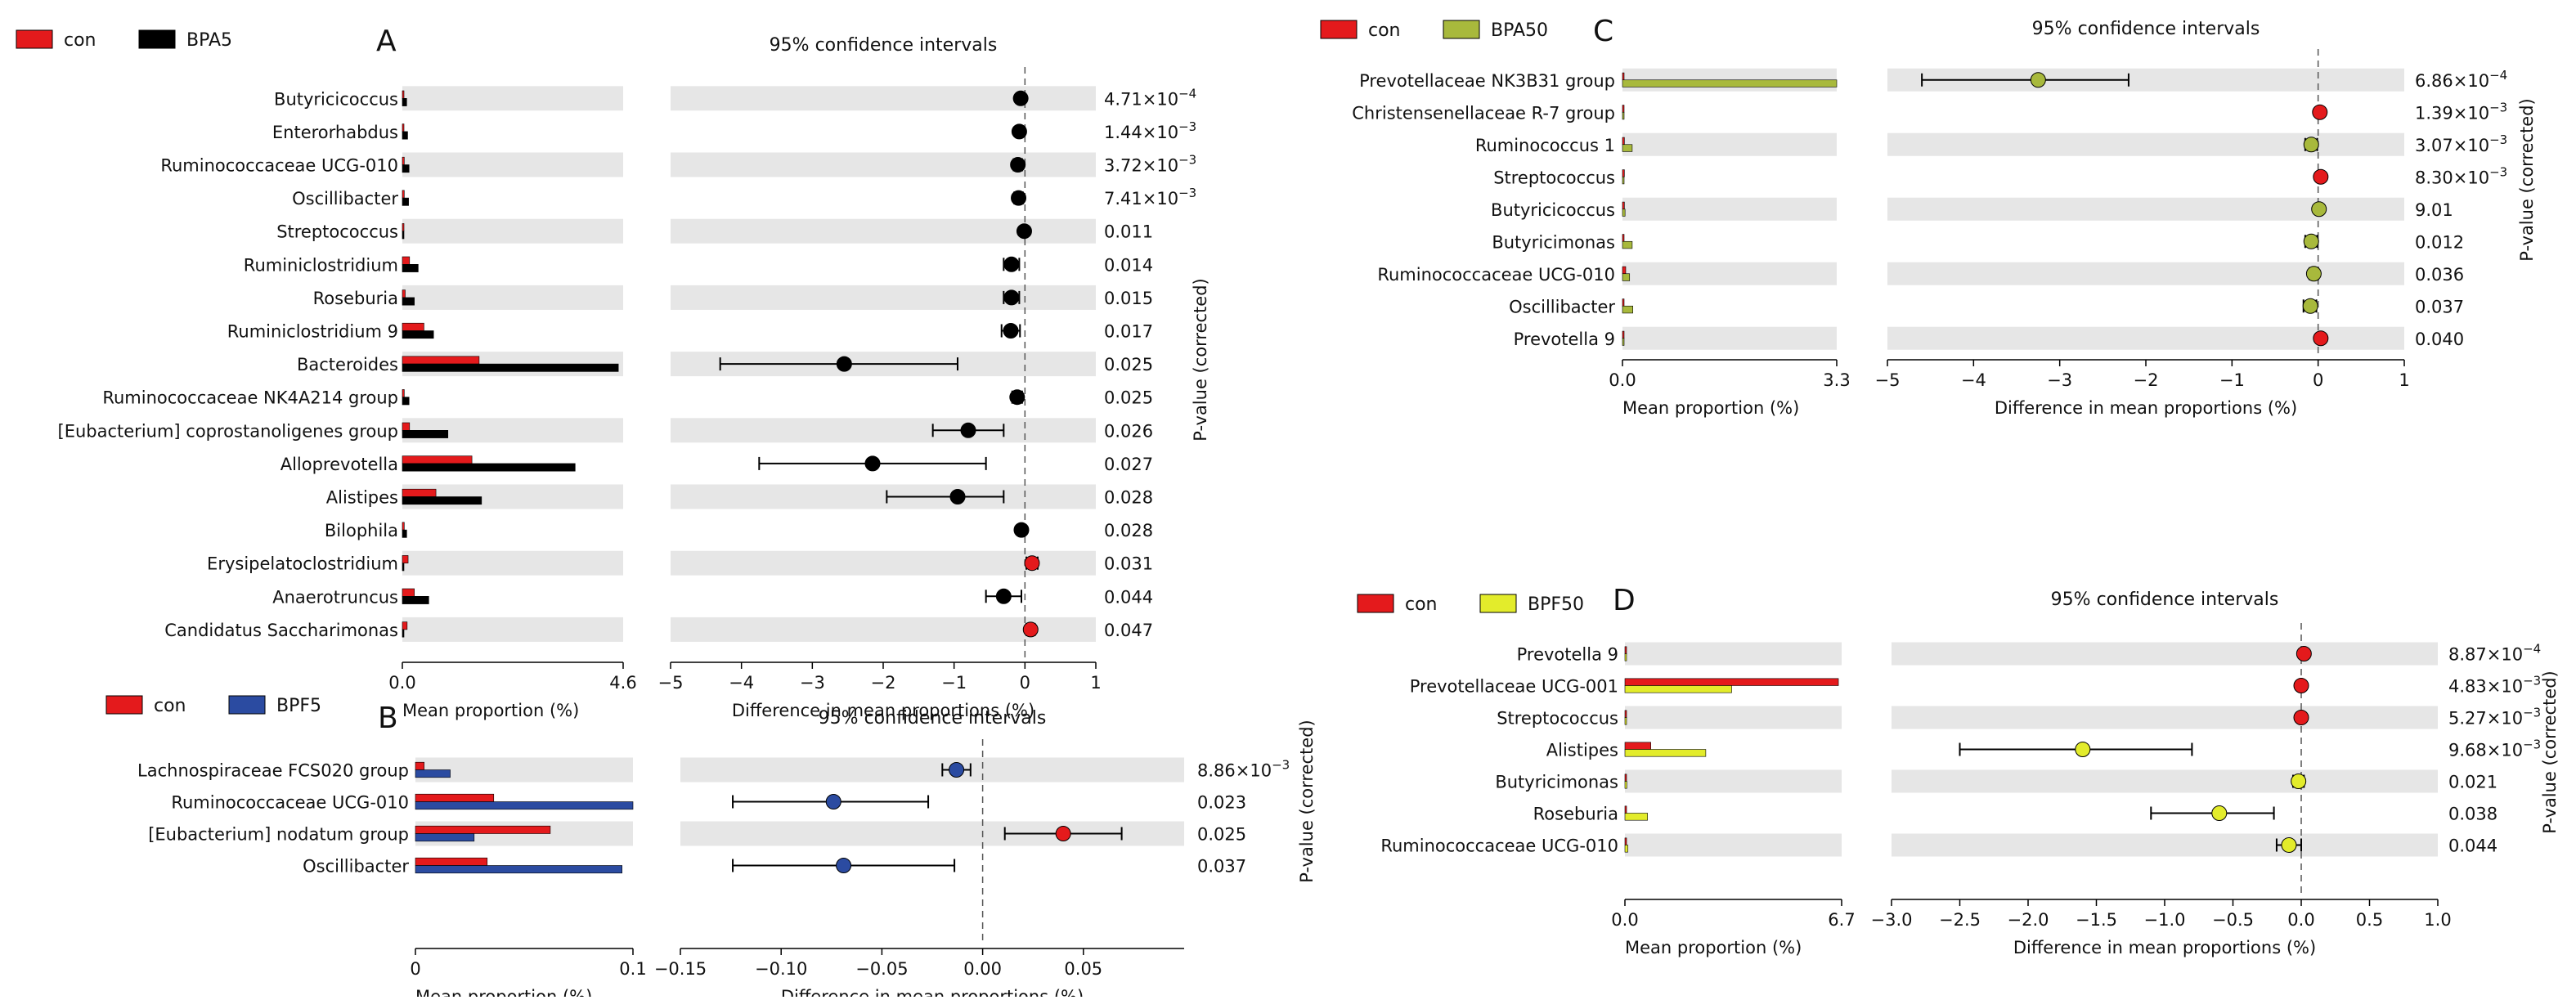  What do you see at coordinates (1234, 771) in the screenshot?
I see `p-value-mantissa: 8.86×10` at bounding box center [1234, 771].